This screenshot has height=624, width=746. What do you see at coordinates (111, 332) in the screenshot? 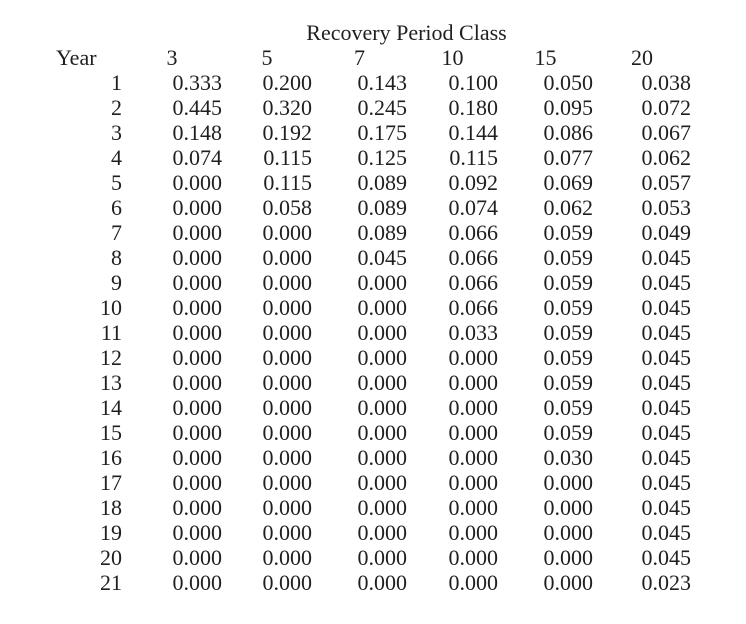
I see `year-cell: 11` at bounding box center [111, 332].